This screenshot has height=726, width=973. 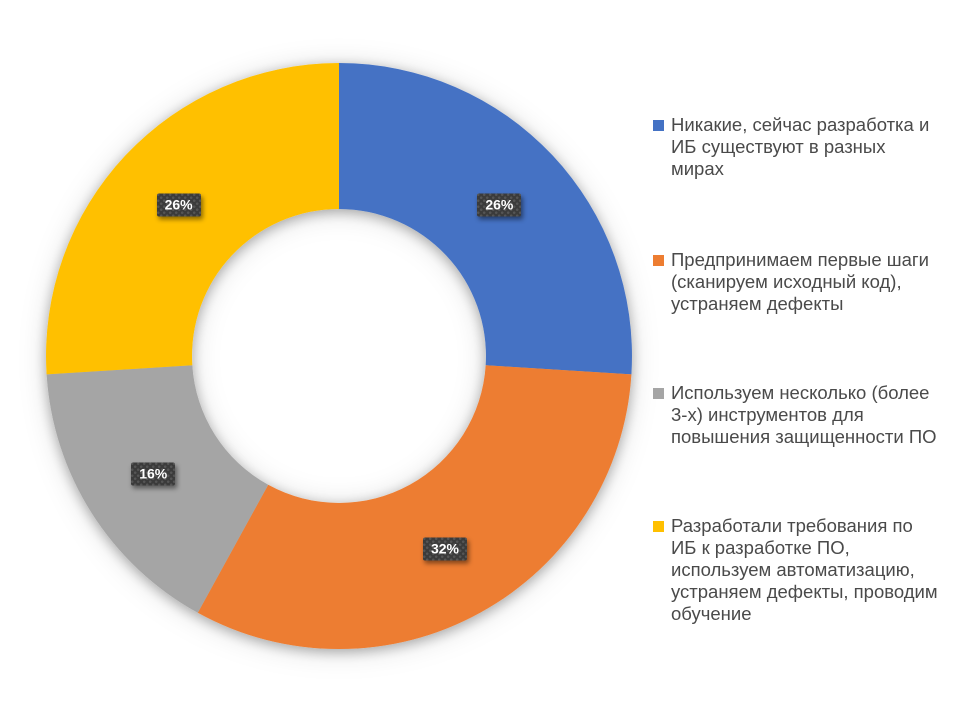 I want to click on data-label-segment-4: 26%, so click(x=179, y=205).